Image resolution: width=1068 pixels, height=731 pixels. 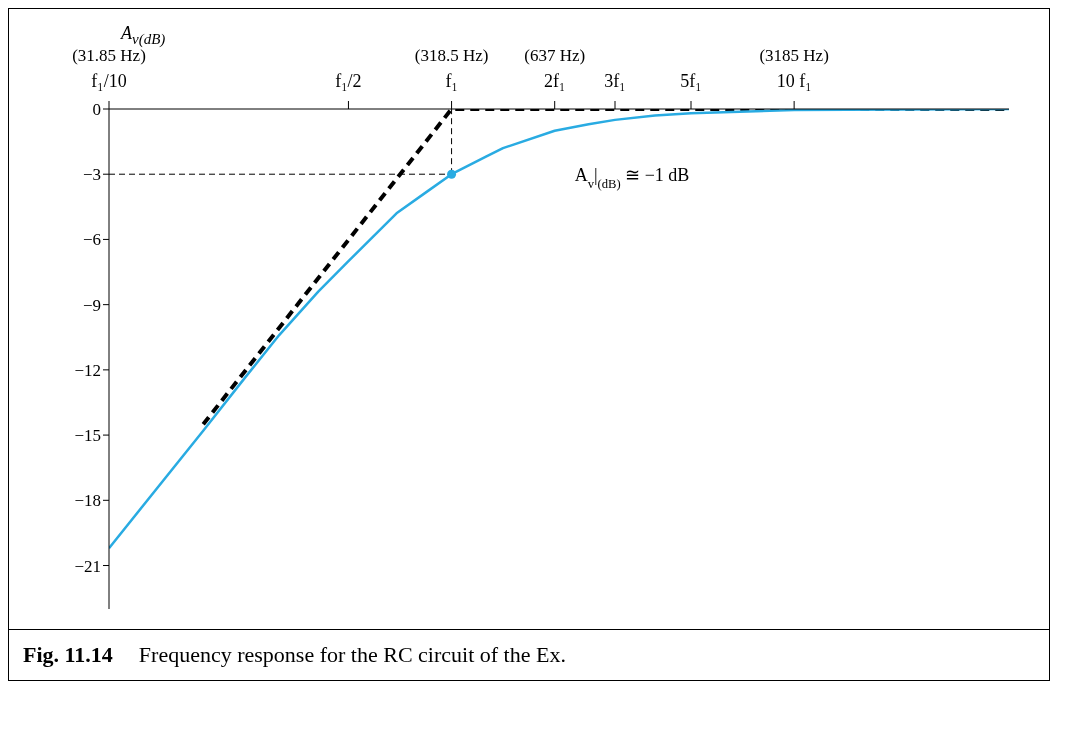 What do you see at coordinates (632, 177) in the screenshot?
I see `annotation: A$_{v}$|$_{(dB)}$ ≅ −1 dB` at bounding box center [632, 177].